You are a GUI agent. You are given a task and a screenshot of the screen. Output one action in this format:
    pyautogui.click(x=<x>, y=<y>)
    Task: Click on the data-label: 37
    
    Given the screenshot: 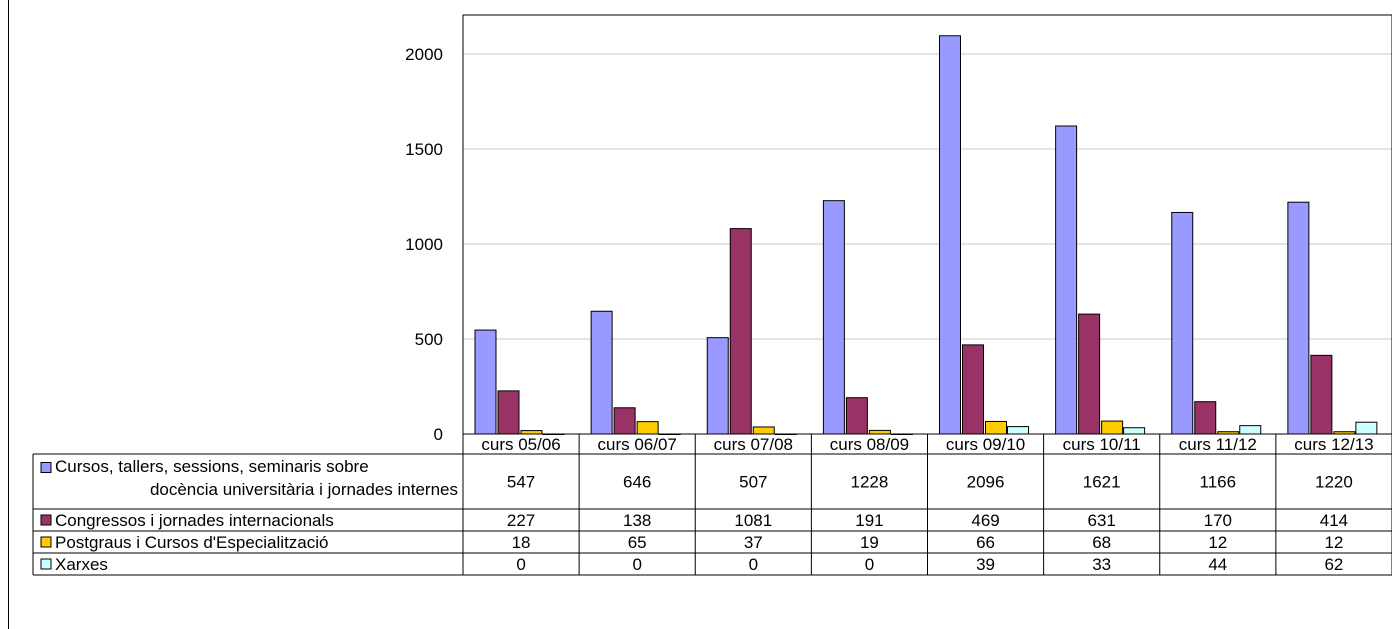 What is the action you would take?
    pyautogui.click(x=753, y=542)
    